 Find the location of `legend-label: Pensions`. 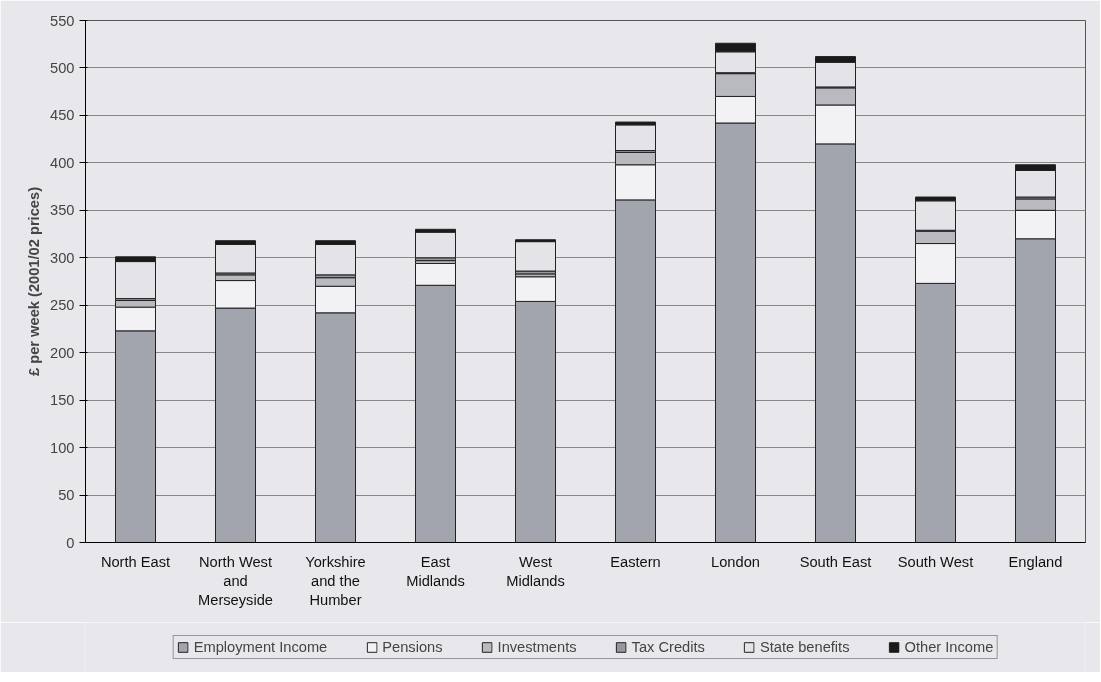

legend-label: Pensions is located at coordinates (412, 647).